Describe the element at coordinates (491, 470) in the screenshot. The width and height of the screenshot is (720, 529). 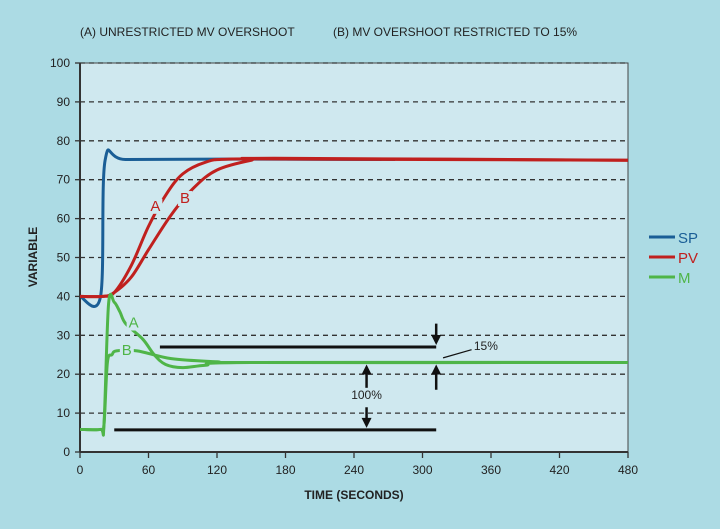
I see `x-tick-label: 360` at that location.